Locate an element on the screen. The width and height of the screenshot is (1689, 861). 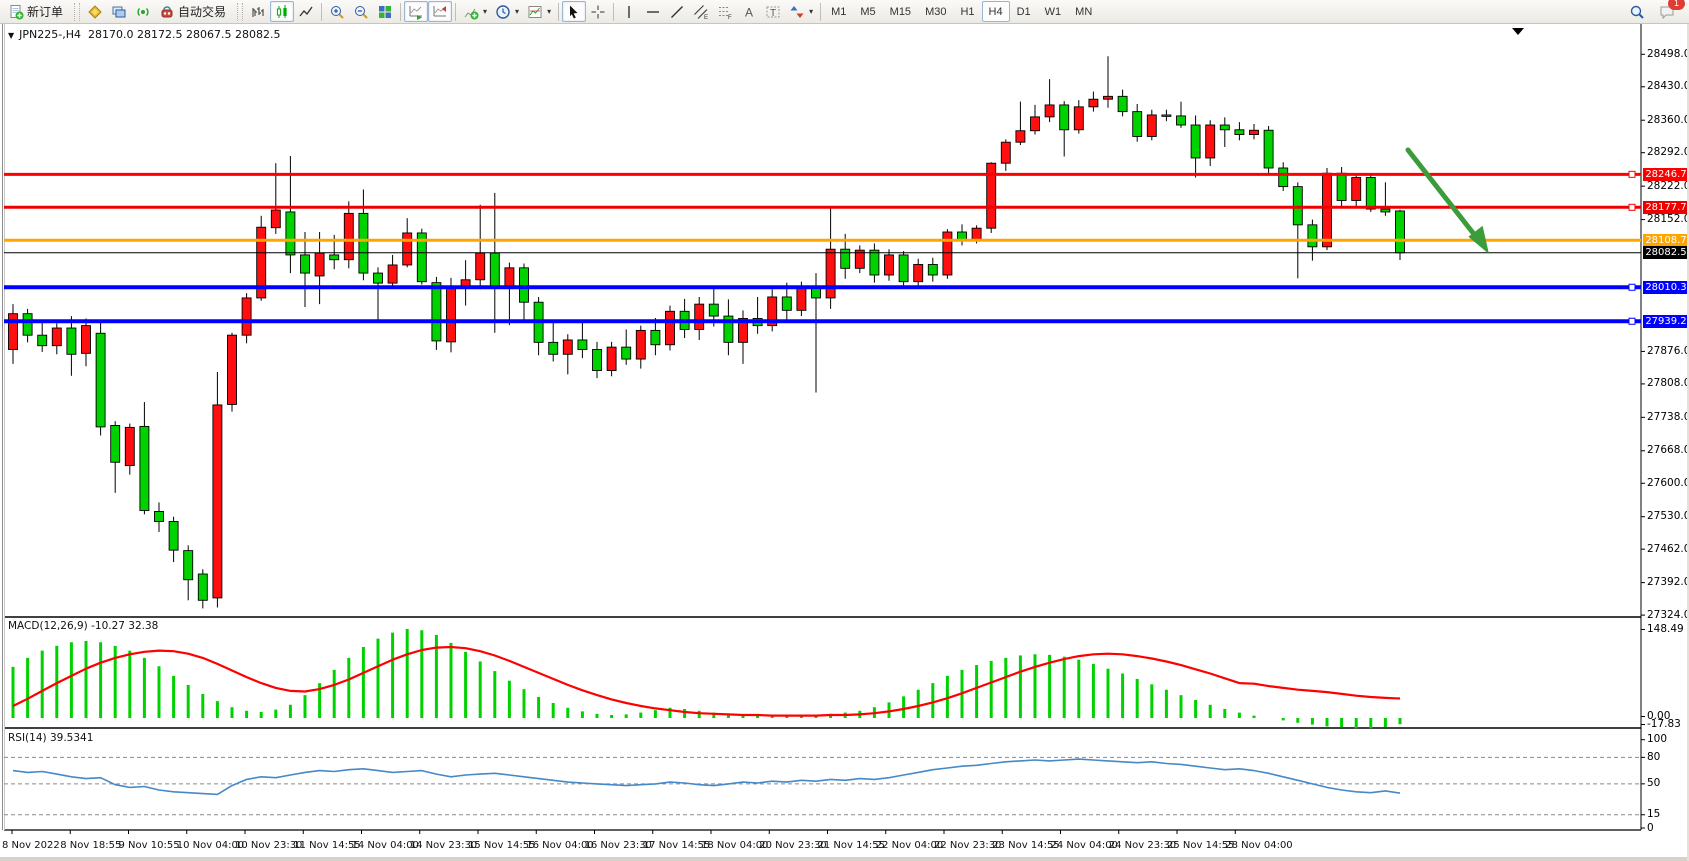
auto-scroll-icon is located at coordinates (416, 12).